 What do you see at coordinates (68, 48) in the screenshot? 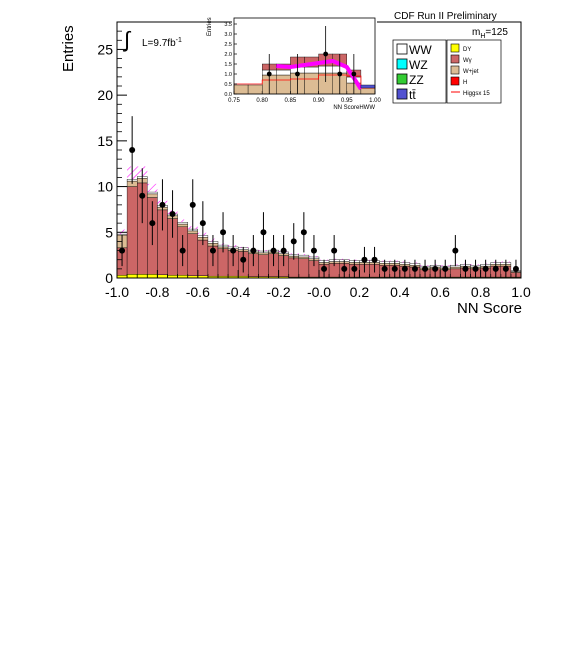
I see `main-y-axis-title: Entries` at bounding box center [68, 48].